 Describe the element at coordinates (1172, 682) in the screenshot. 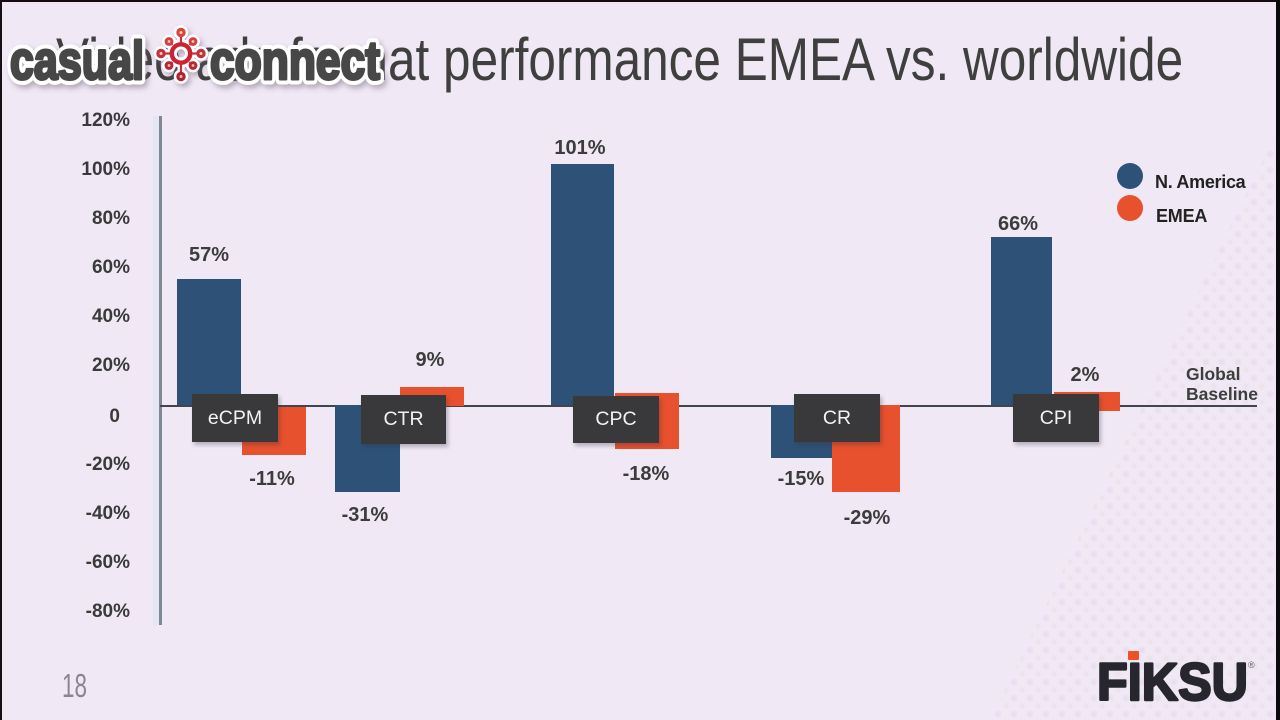

I see `svg-text: FIKSU` at that location.